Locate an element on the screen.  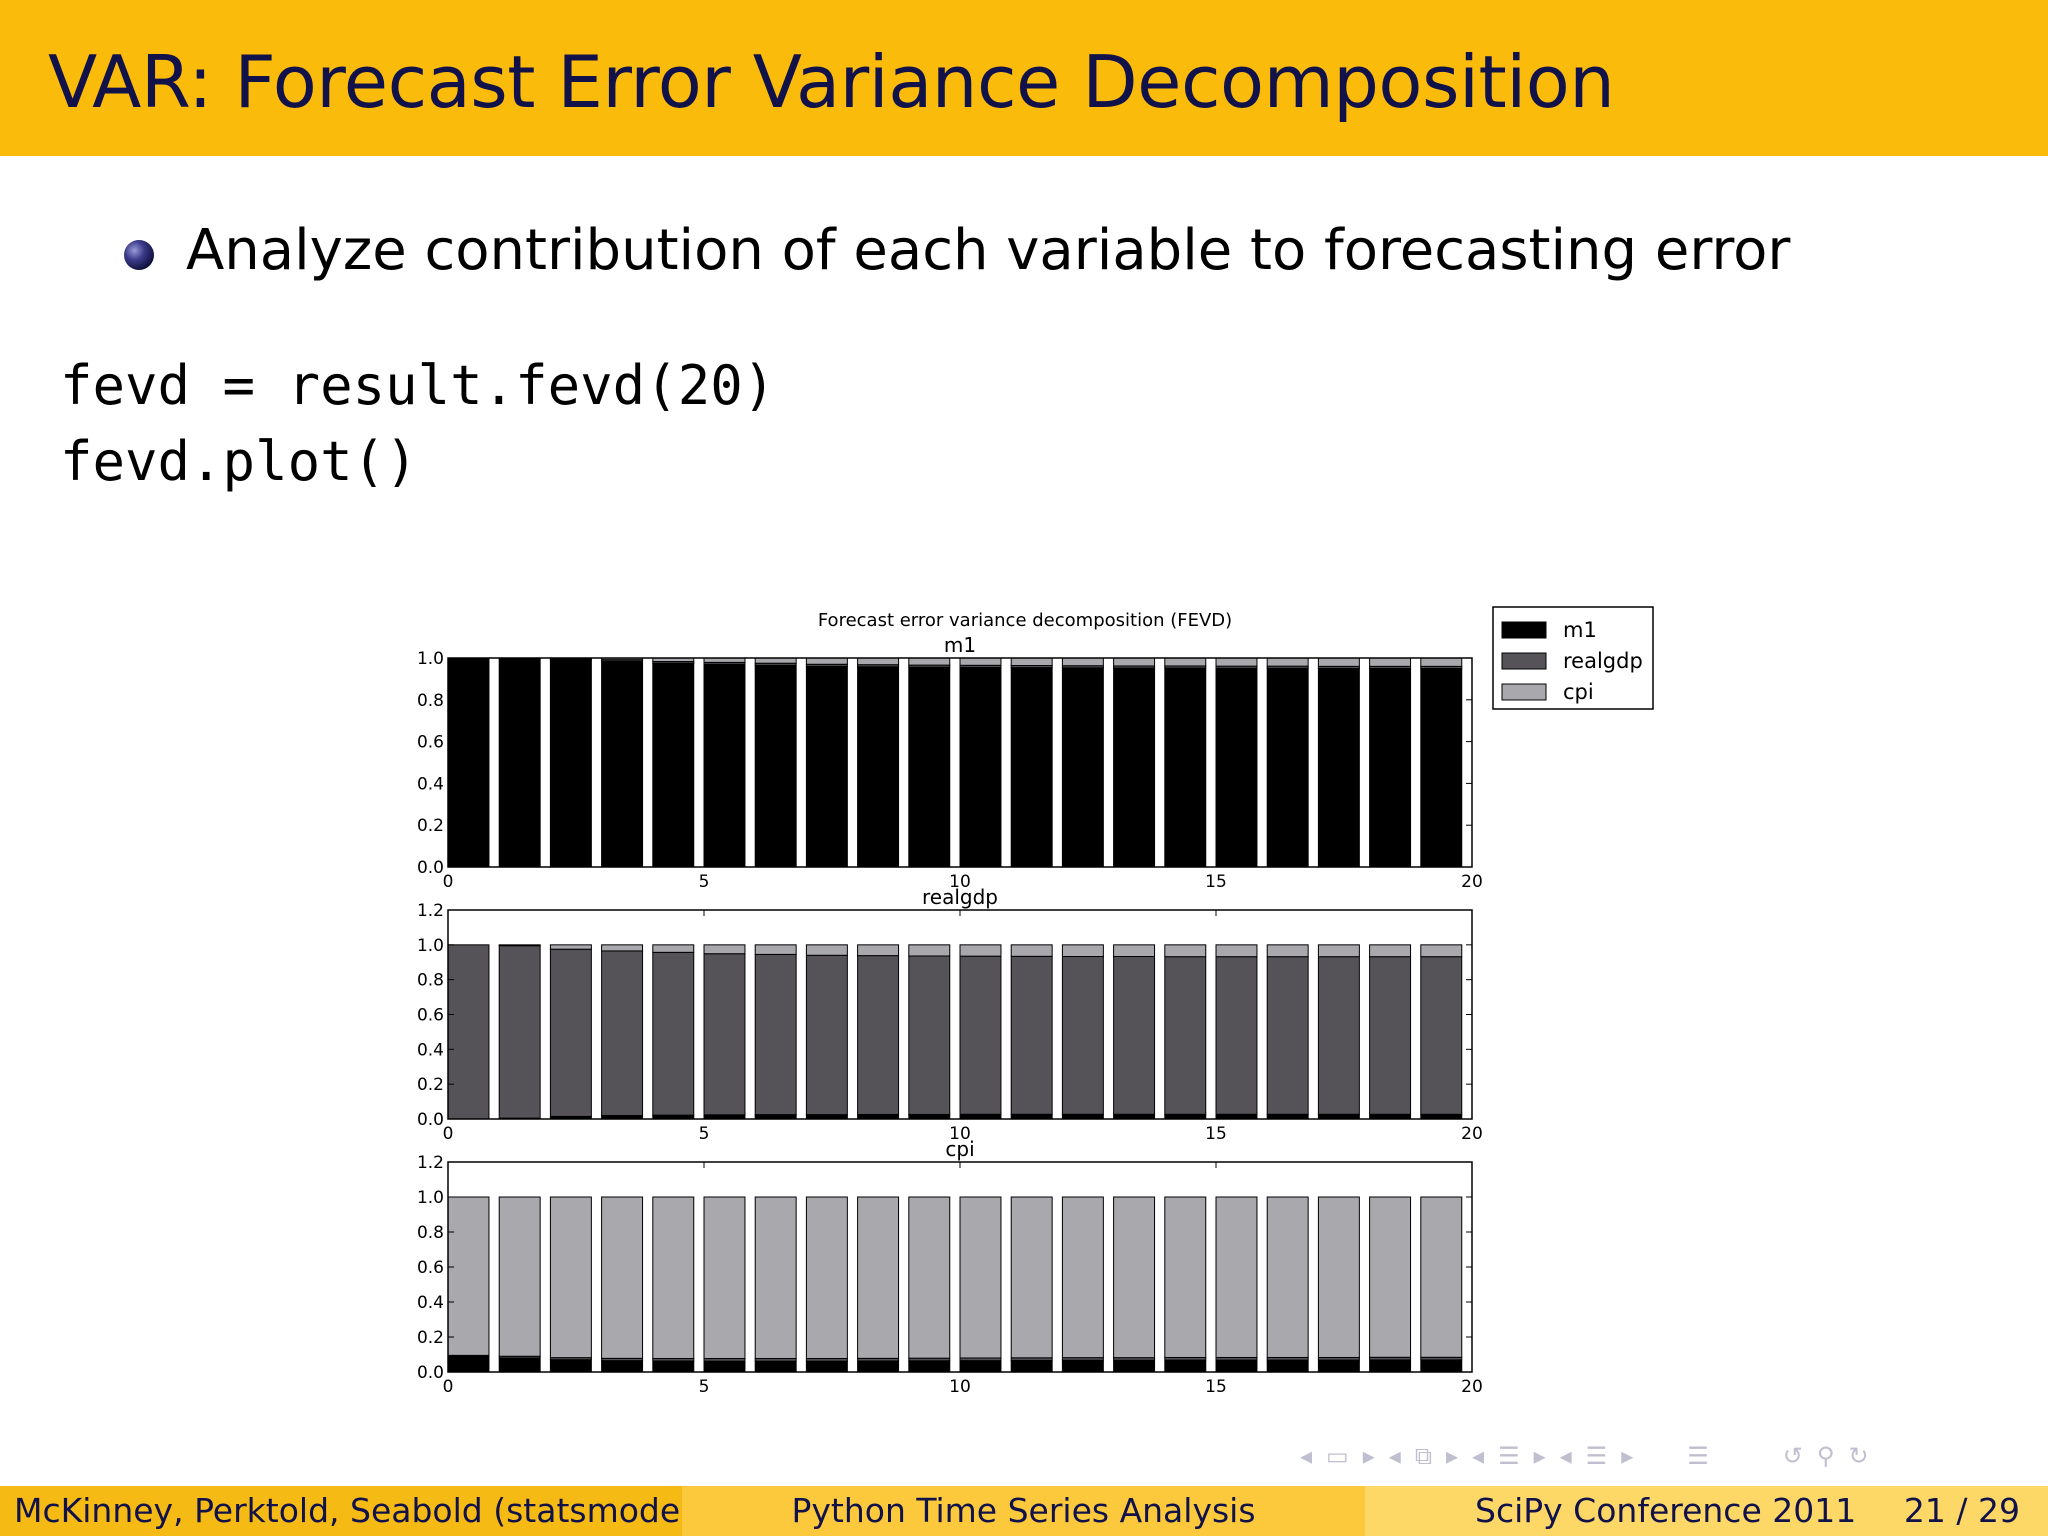
legend-swatch-m1 is located at coordinates (1524, 630).